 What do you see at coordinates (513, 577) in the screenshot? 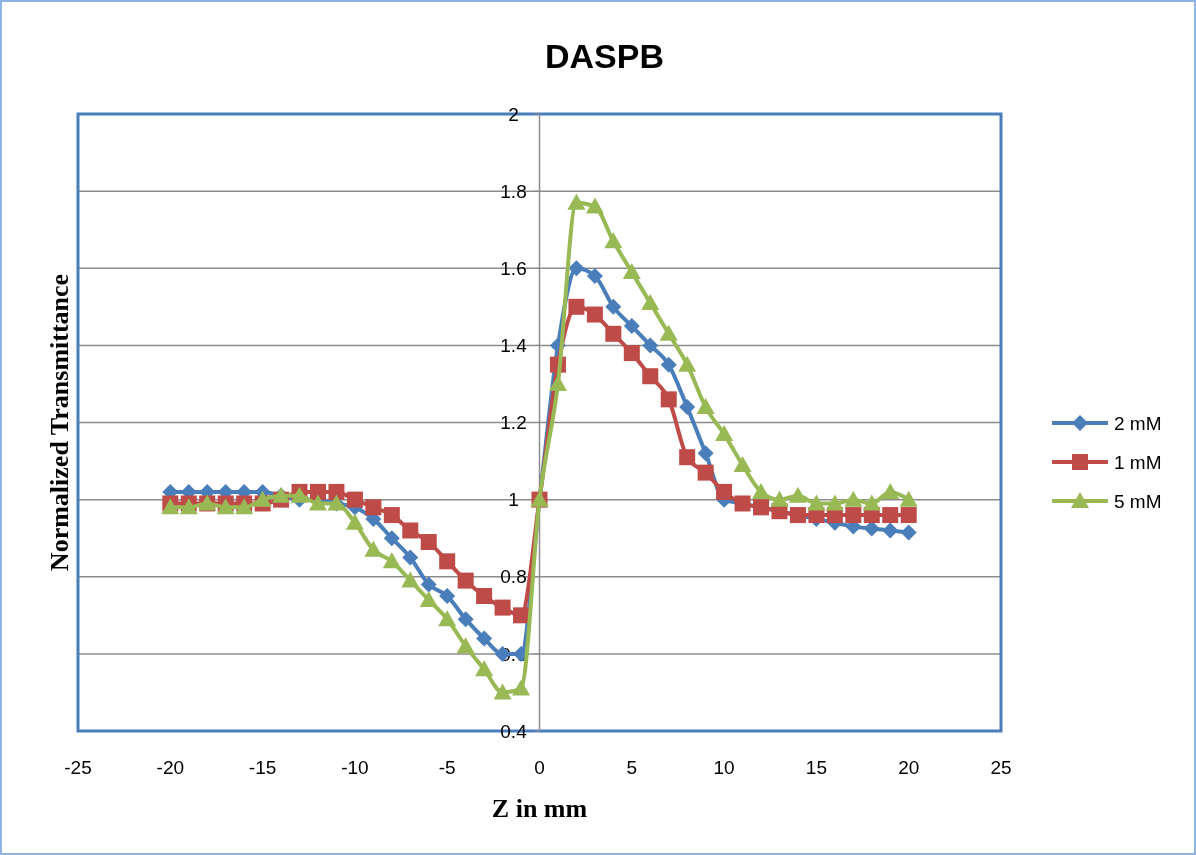
I see `y-tick-label: 0.8` at bounding box center [513, 577].